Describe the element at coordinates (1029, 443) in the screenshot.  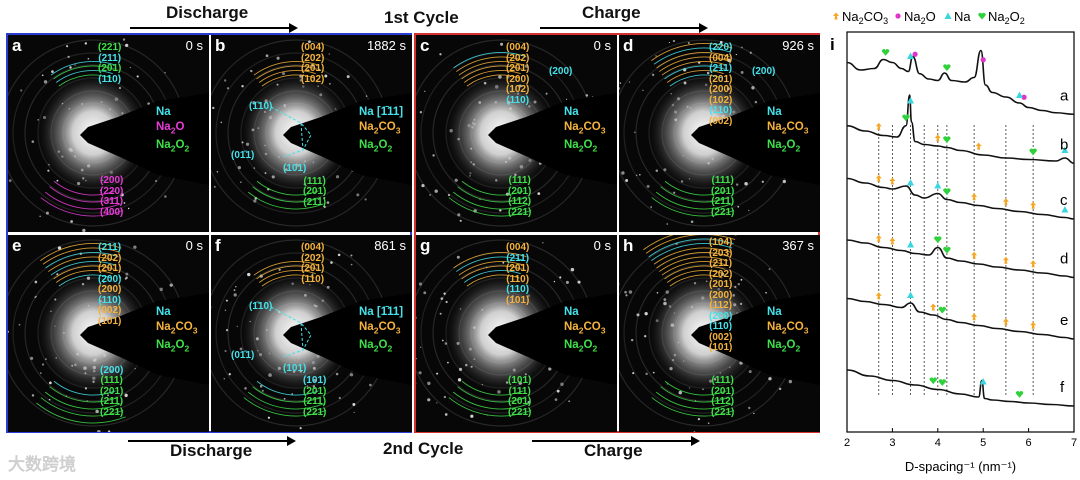
I see `x-tick-label: 6` at that location.